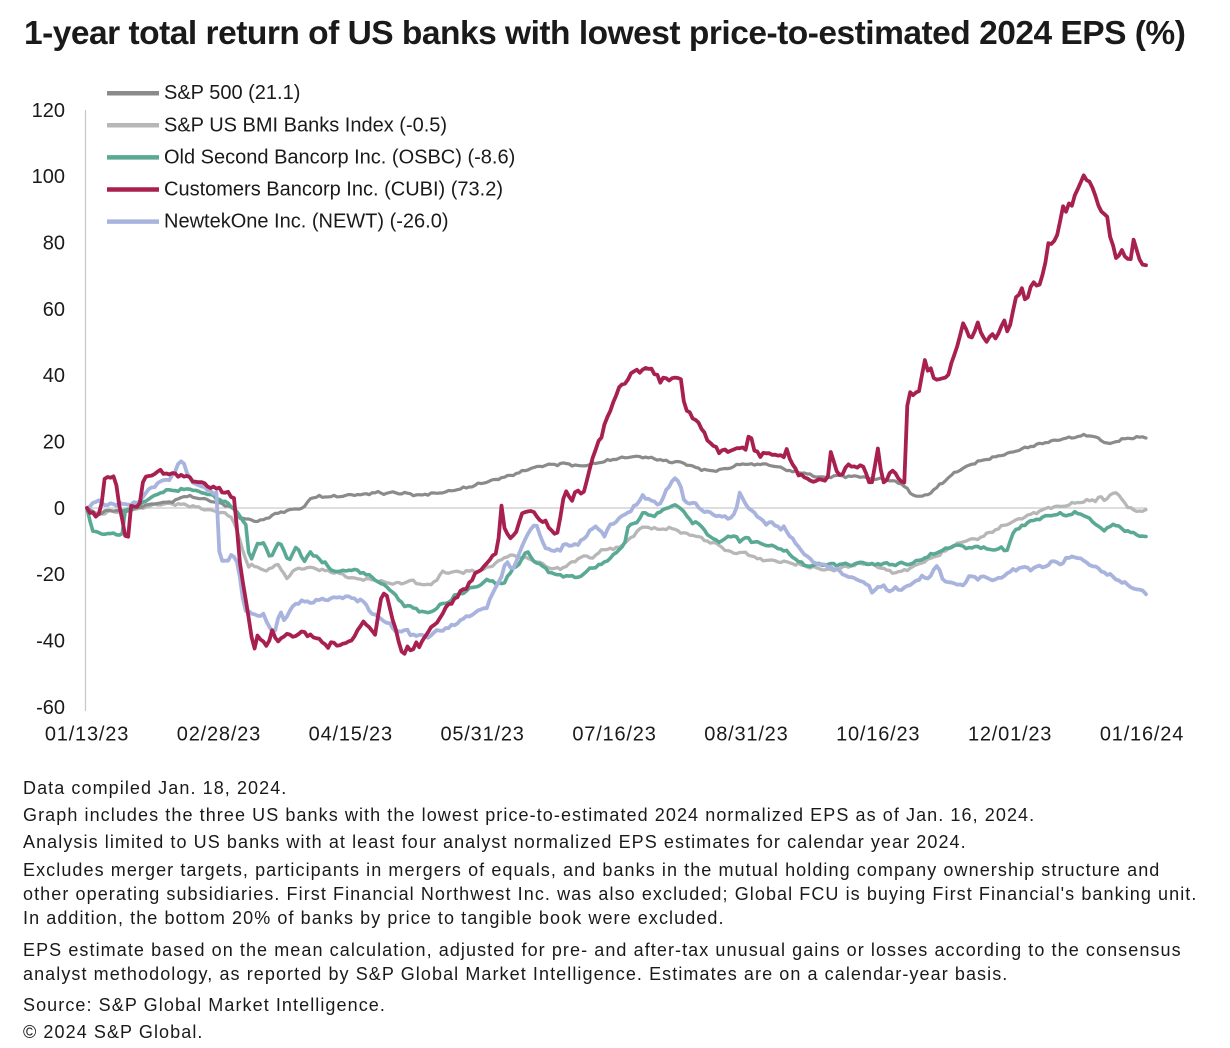 This screenshot has height=1048, width=1230. I want to click on svg-text: 02/28/23, so click(219, 735).